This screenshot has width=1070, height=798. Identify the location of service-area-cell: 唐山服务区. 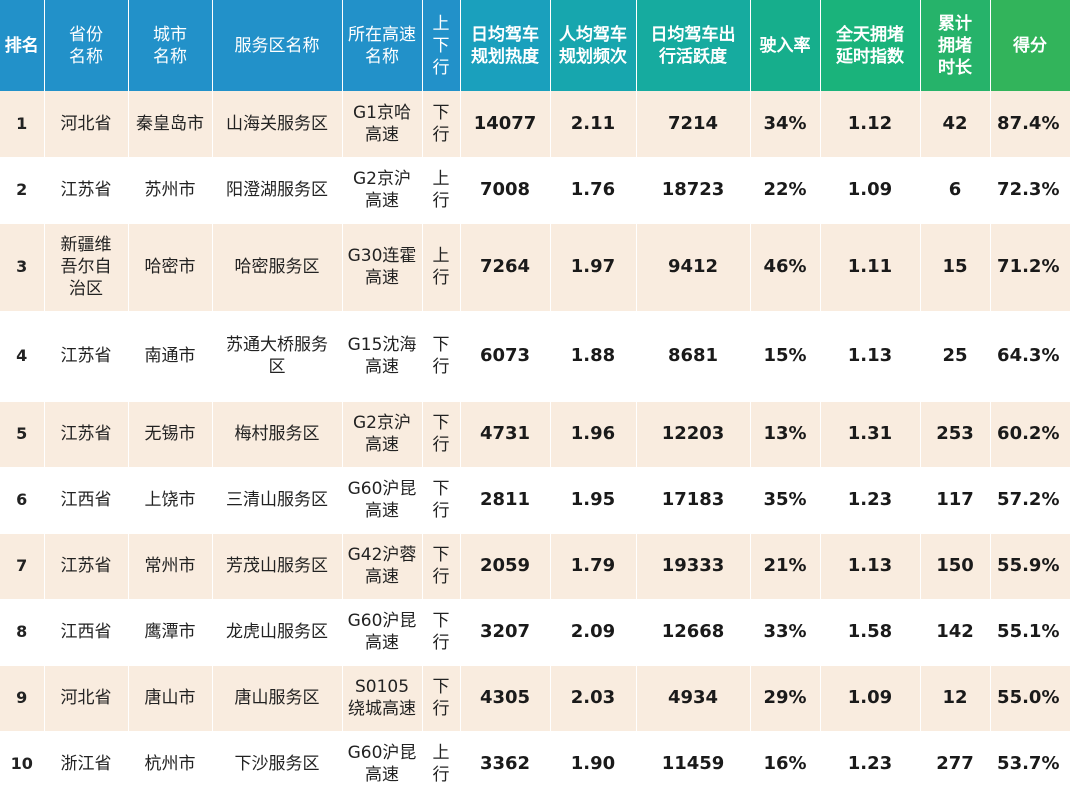
(277, 698).